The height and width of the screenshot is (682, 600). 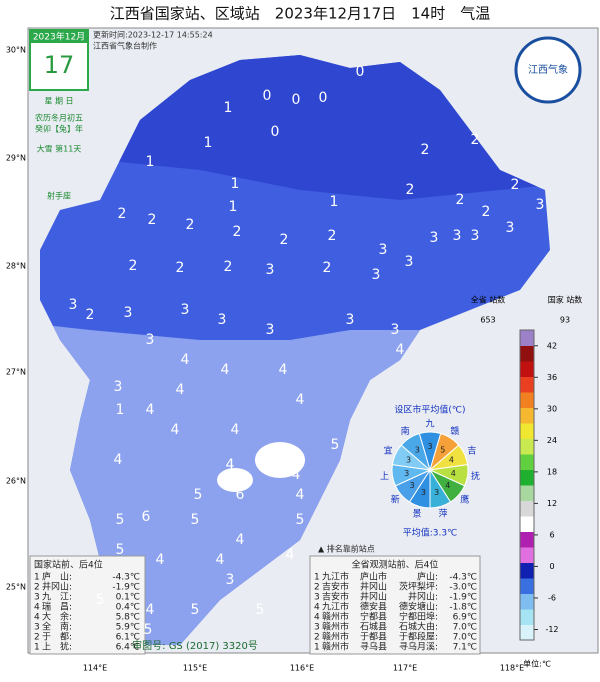 I want to click on logo, so click(x=548, y=70).